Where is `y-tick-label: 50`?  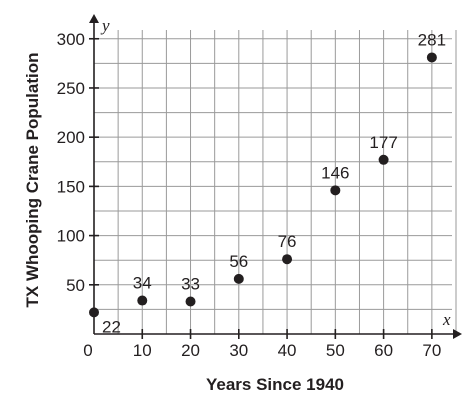
y-tick-label: 50 is located at coordinates (75, 285).